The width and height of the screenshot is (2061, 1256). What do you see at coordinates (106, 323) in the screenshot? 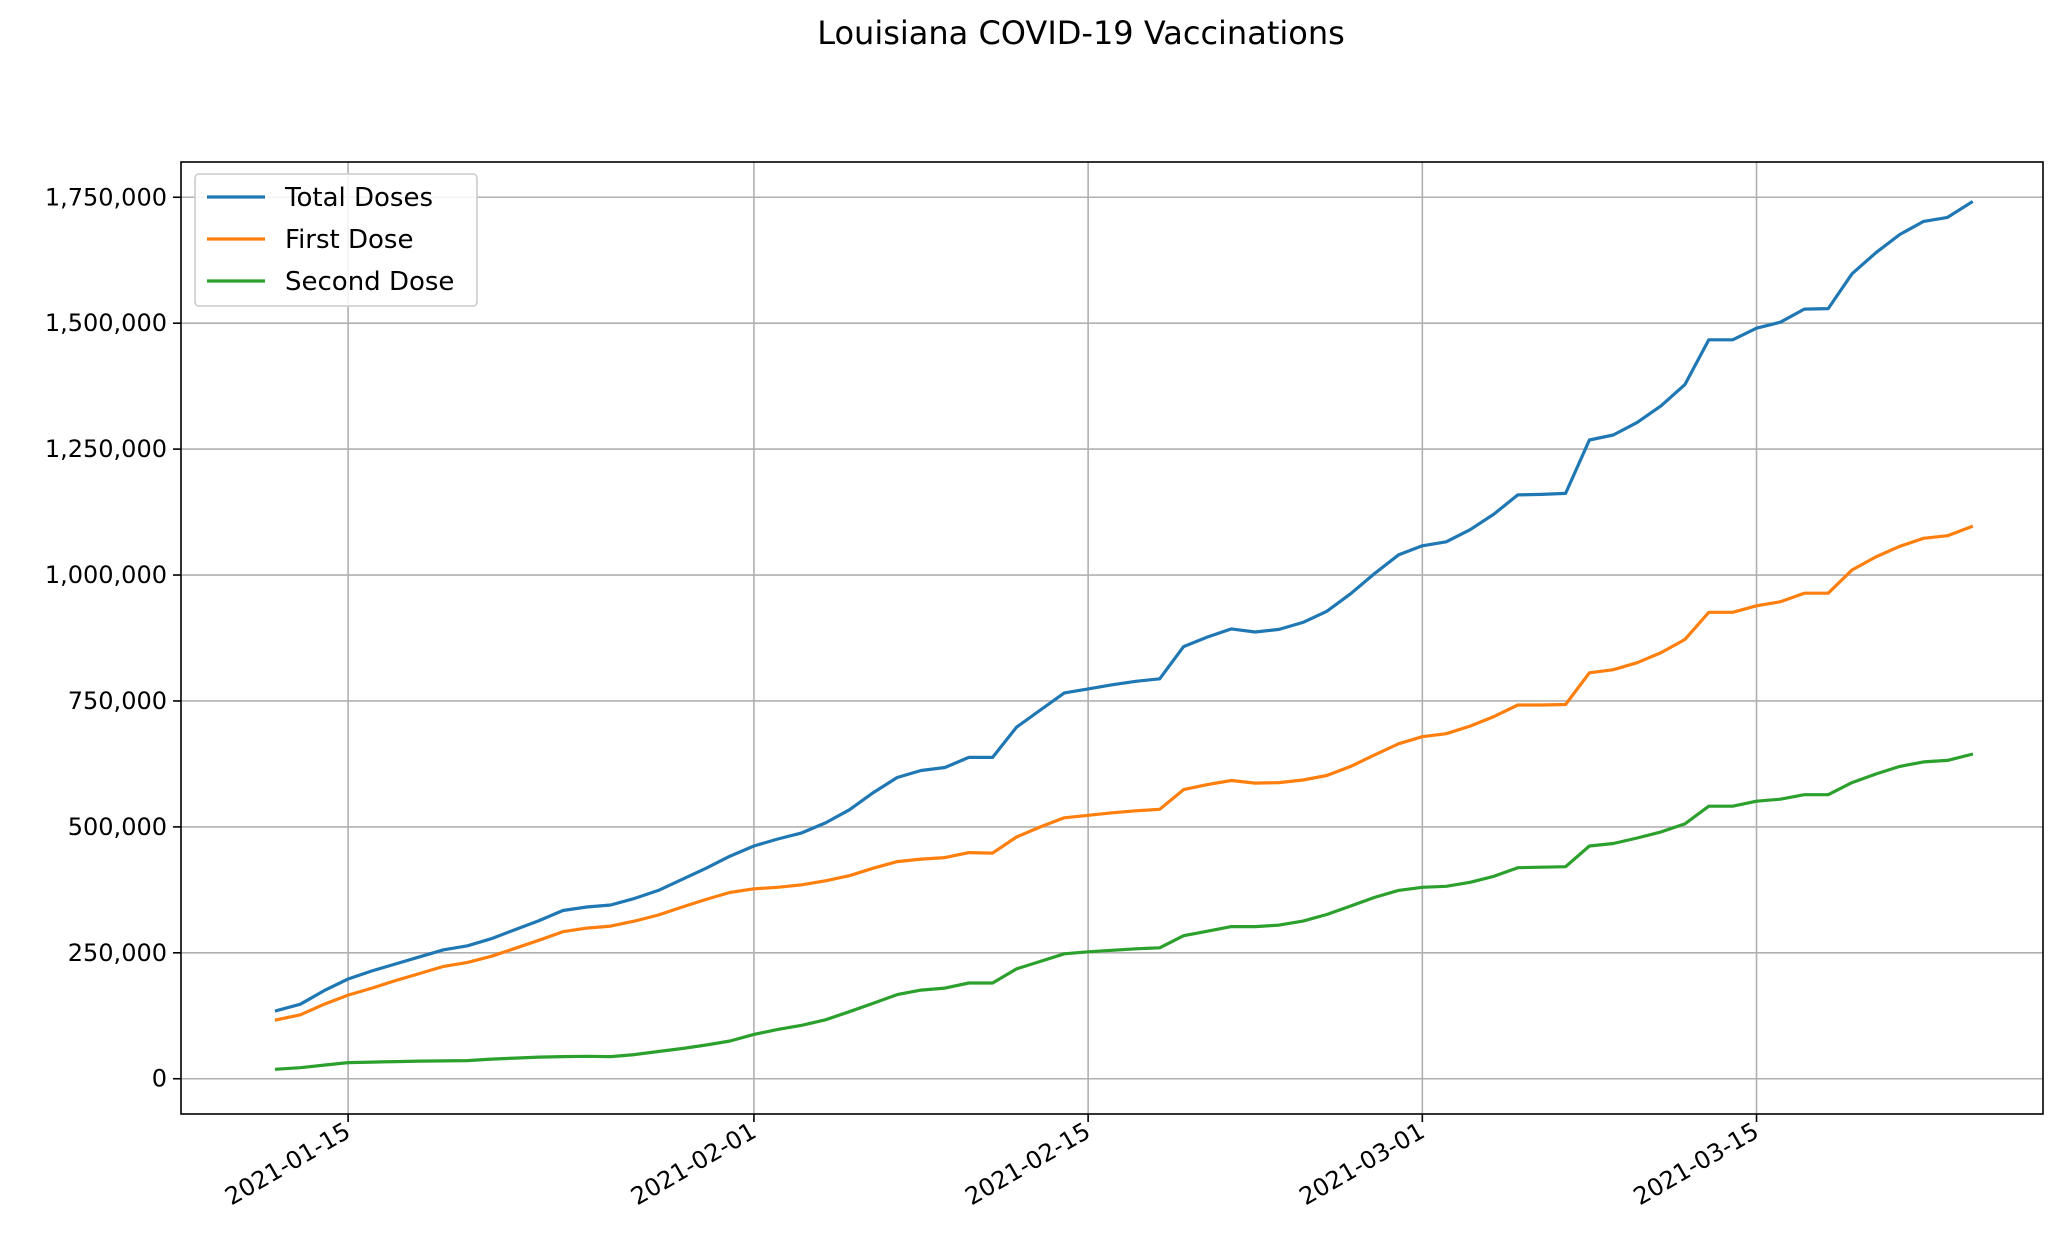
I see `y-tick-label: 1,500,000` at bounding box center [106, 323].